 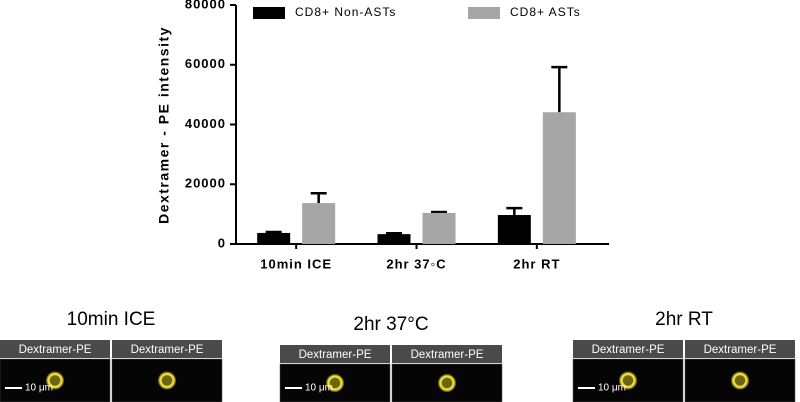 What do you see at coordinates (205, 5) in the screenshot?
I see `y-tick-label: 80000` at bounding box center [205, 5].